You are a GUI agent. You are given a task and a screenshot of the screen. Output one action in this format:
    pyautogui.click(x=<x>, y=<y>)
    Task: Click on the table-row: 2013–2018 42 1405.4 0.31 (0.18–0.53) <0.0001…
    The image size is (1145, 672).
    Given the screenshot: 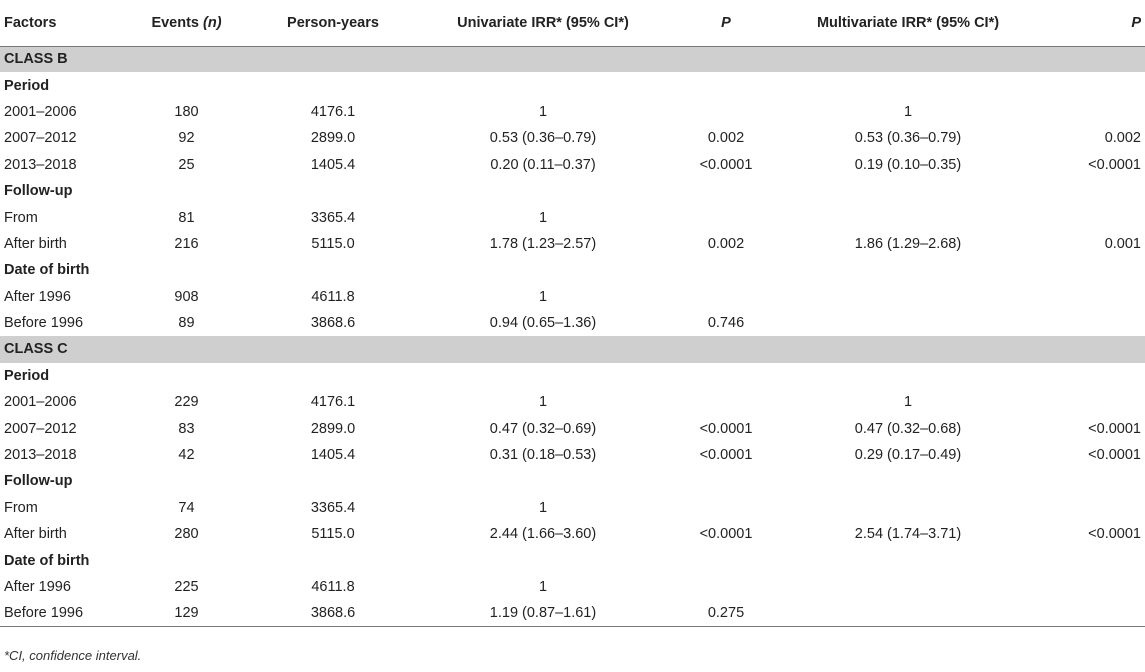 What is the action you would take?
    pyautogui.click(x=572, y=455)
    